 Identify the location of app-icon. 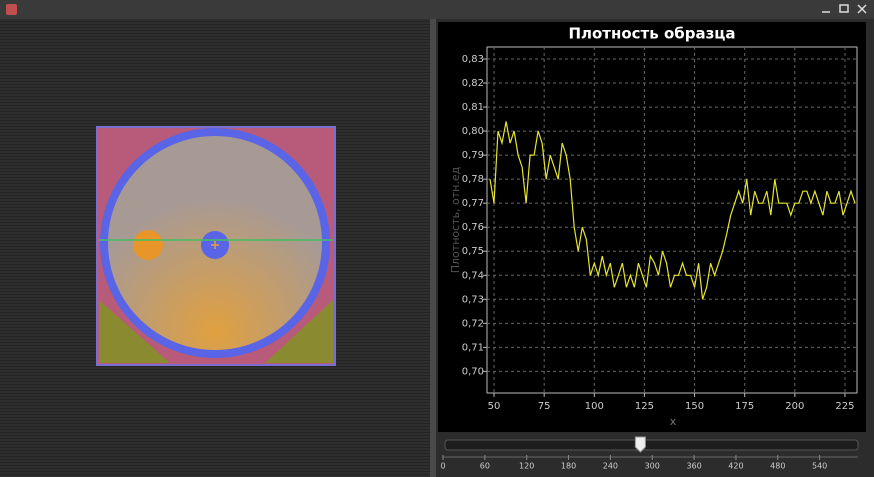
(11, 9).